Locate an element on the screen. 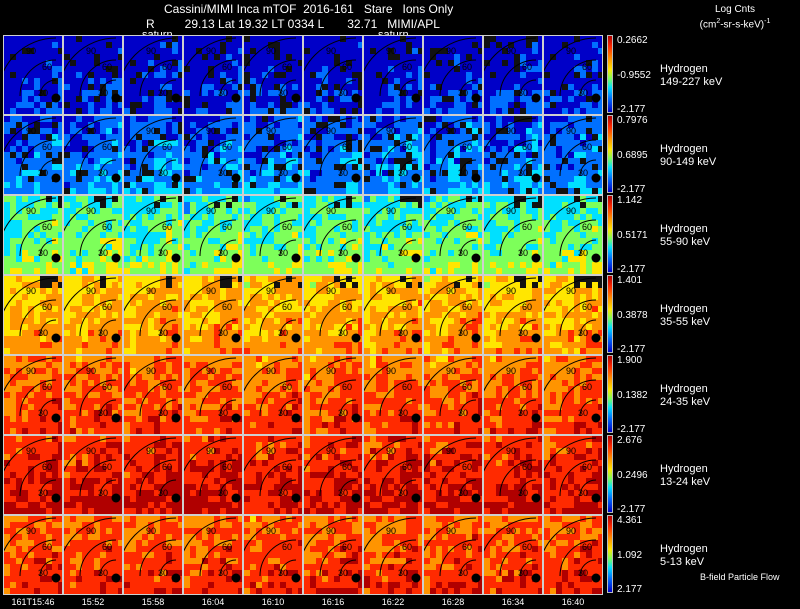 The width and height of the screenshot is (800, 609). channel-species: Hydrogen is located at coordinates (684, 389).